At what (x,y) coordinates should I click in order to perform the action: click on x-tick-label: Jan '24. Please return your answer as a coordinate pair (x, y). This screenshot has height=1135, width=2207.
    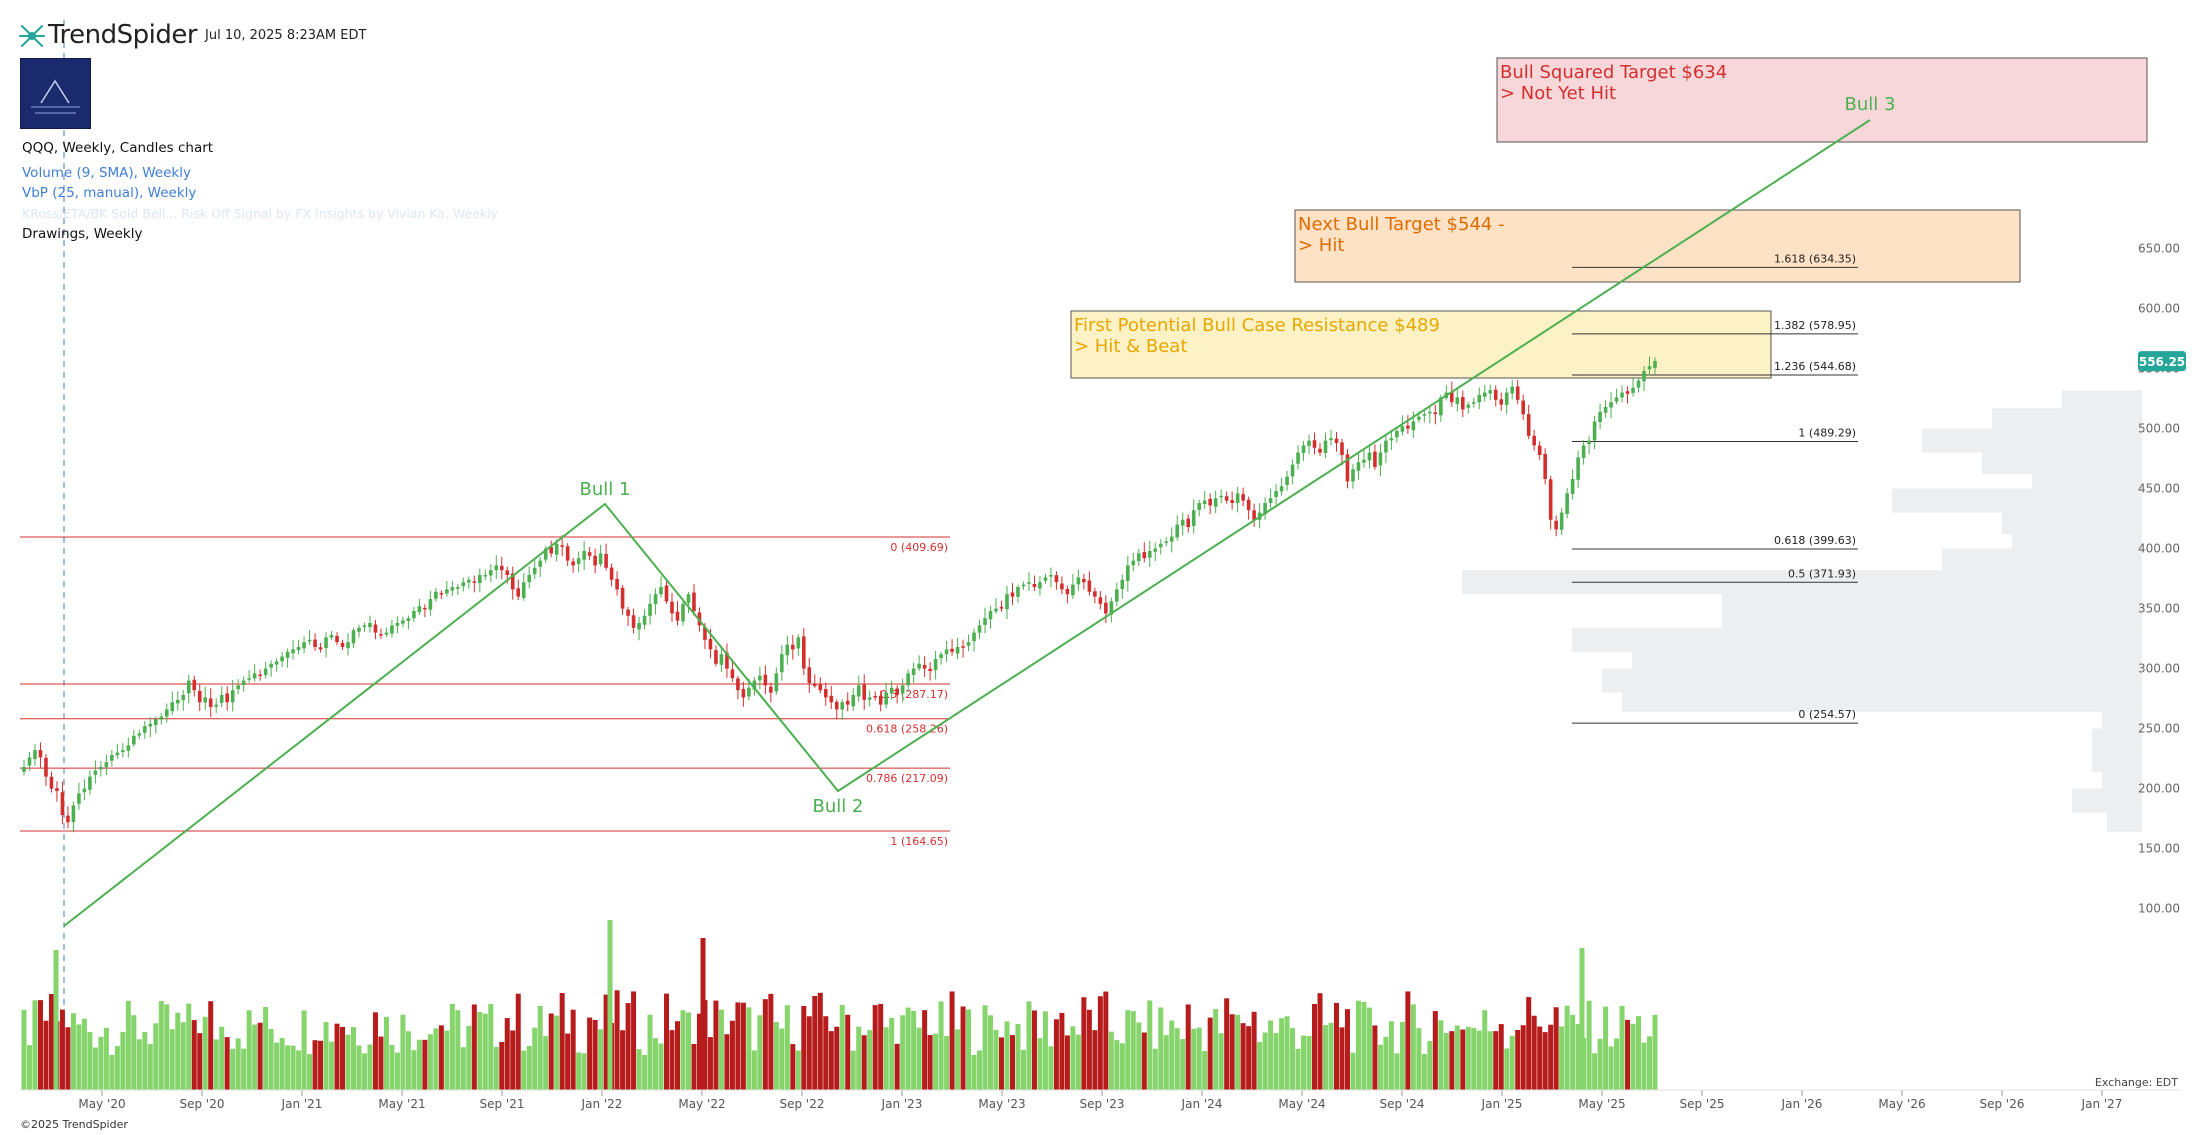
    Looking at the image, I should click on (1202, 1104).